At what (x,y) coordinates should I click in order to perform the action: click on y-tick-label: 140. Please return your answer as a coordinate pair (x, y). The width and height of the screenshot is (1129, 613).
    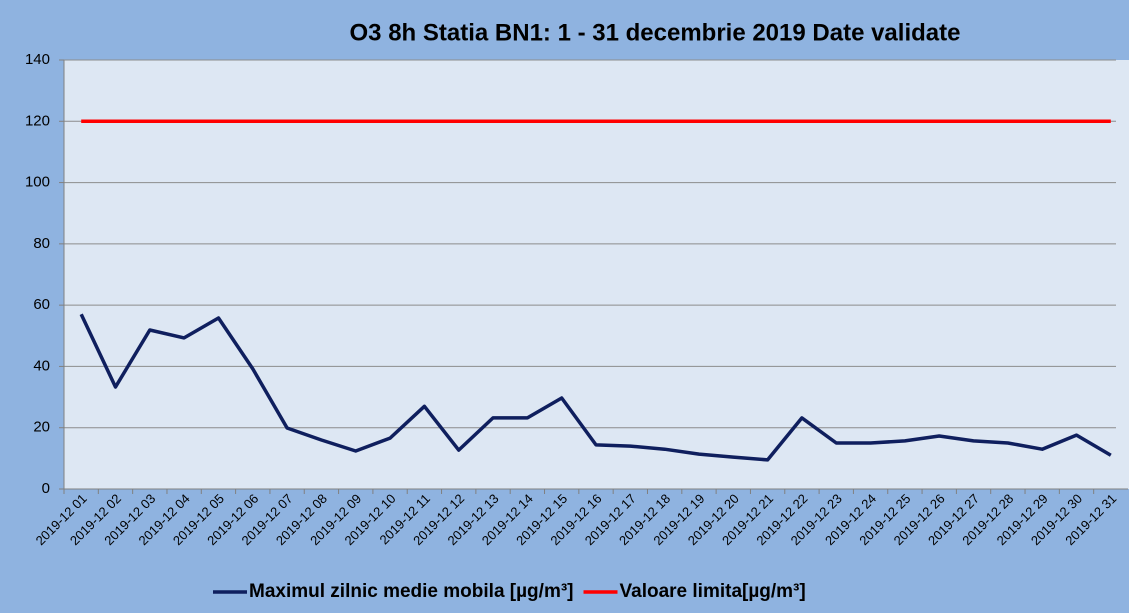
    Looking at the image, I should click on (37, 59).